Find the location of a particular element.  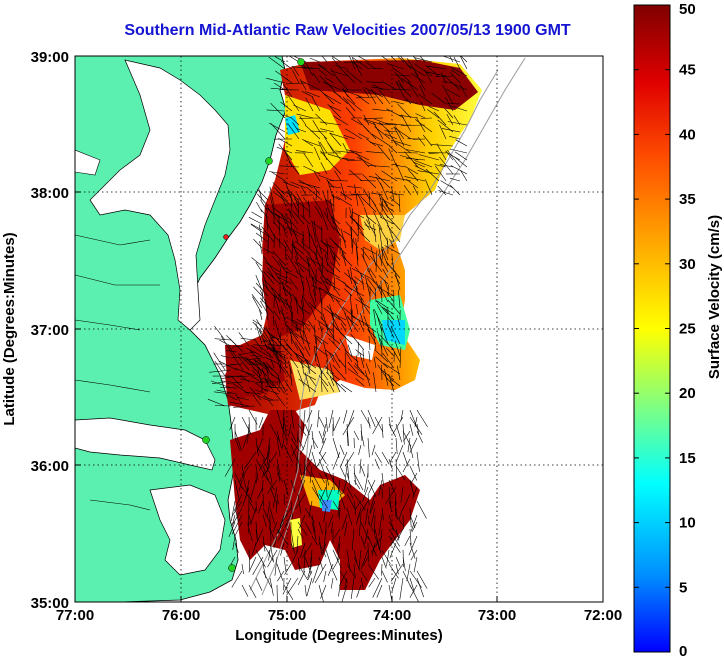

colorbar-tick-label: 45 is located at coordinates (687, 70).